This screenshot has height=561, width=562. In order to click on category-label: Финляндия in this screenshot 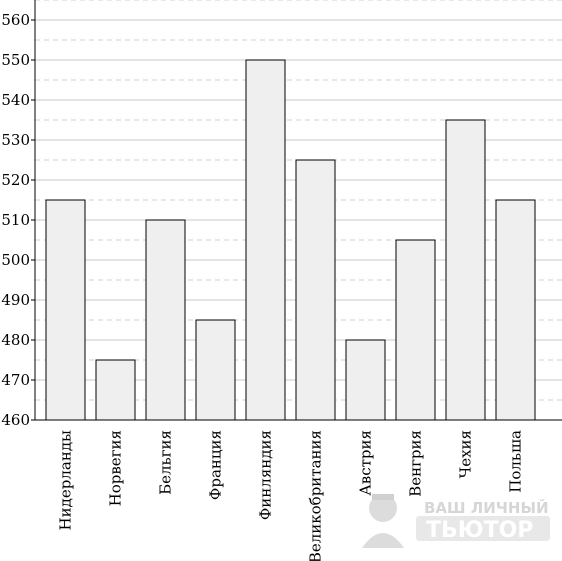, I will do `click(266, 475)`.